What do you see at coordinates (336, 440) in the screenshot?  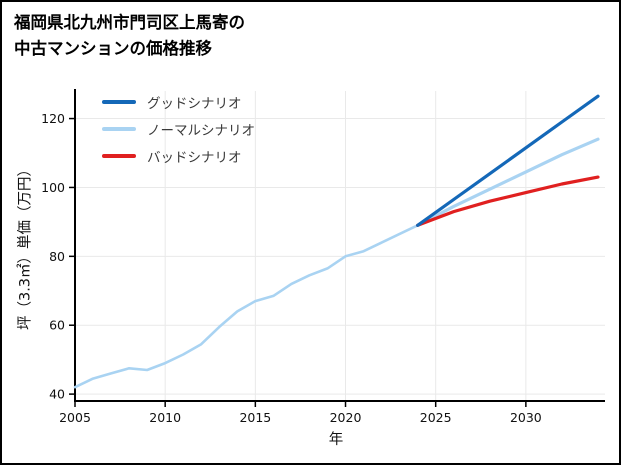 I see `x-axis-label: 年` at bounding box center [336, 440].